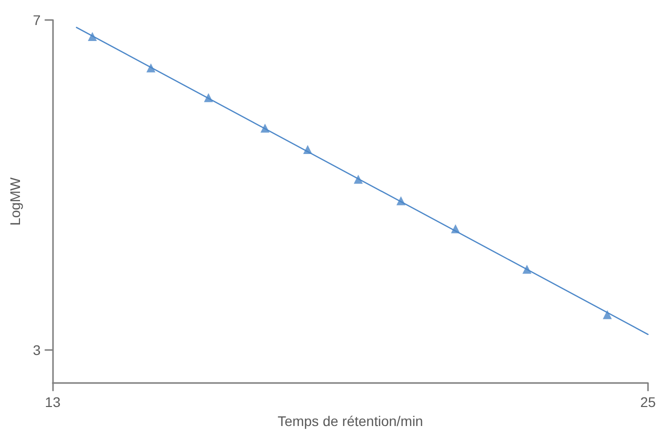 The width and height of the screenshot is (661, 433). Describe the element at coordinates (52, 402) in the screenshot. I see `x-tick-label: 13` at that location.